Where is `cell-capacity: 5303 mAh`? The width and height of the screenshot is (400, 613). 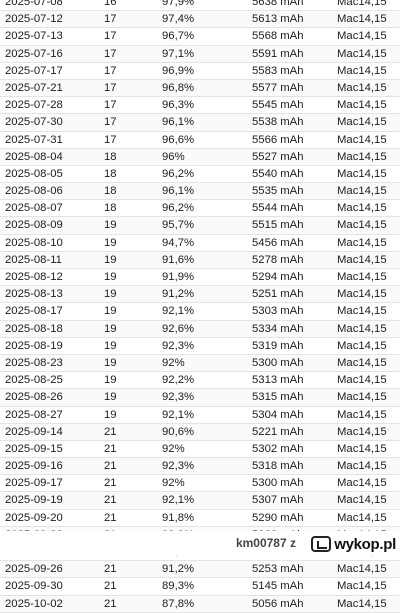
cell-capacity: 5303 mAh is located at coordinates (278, 311).